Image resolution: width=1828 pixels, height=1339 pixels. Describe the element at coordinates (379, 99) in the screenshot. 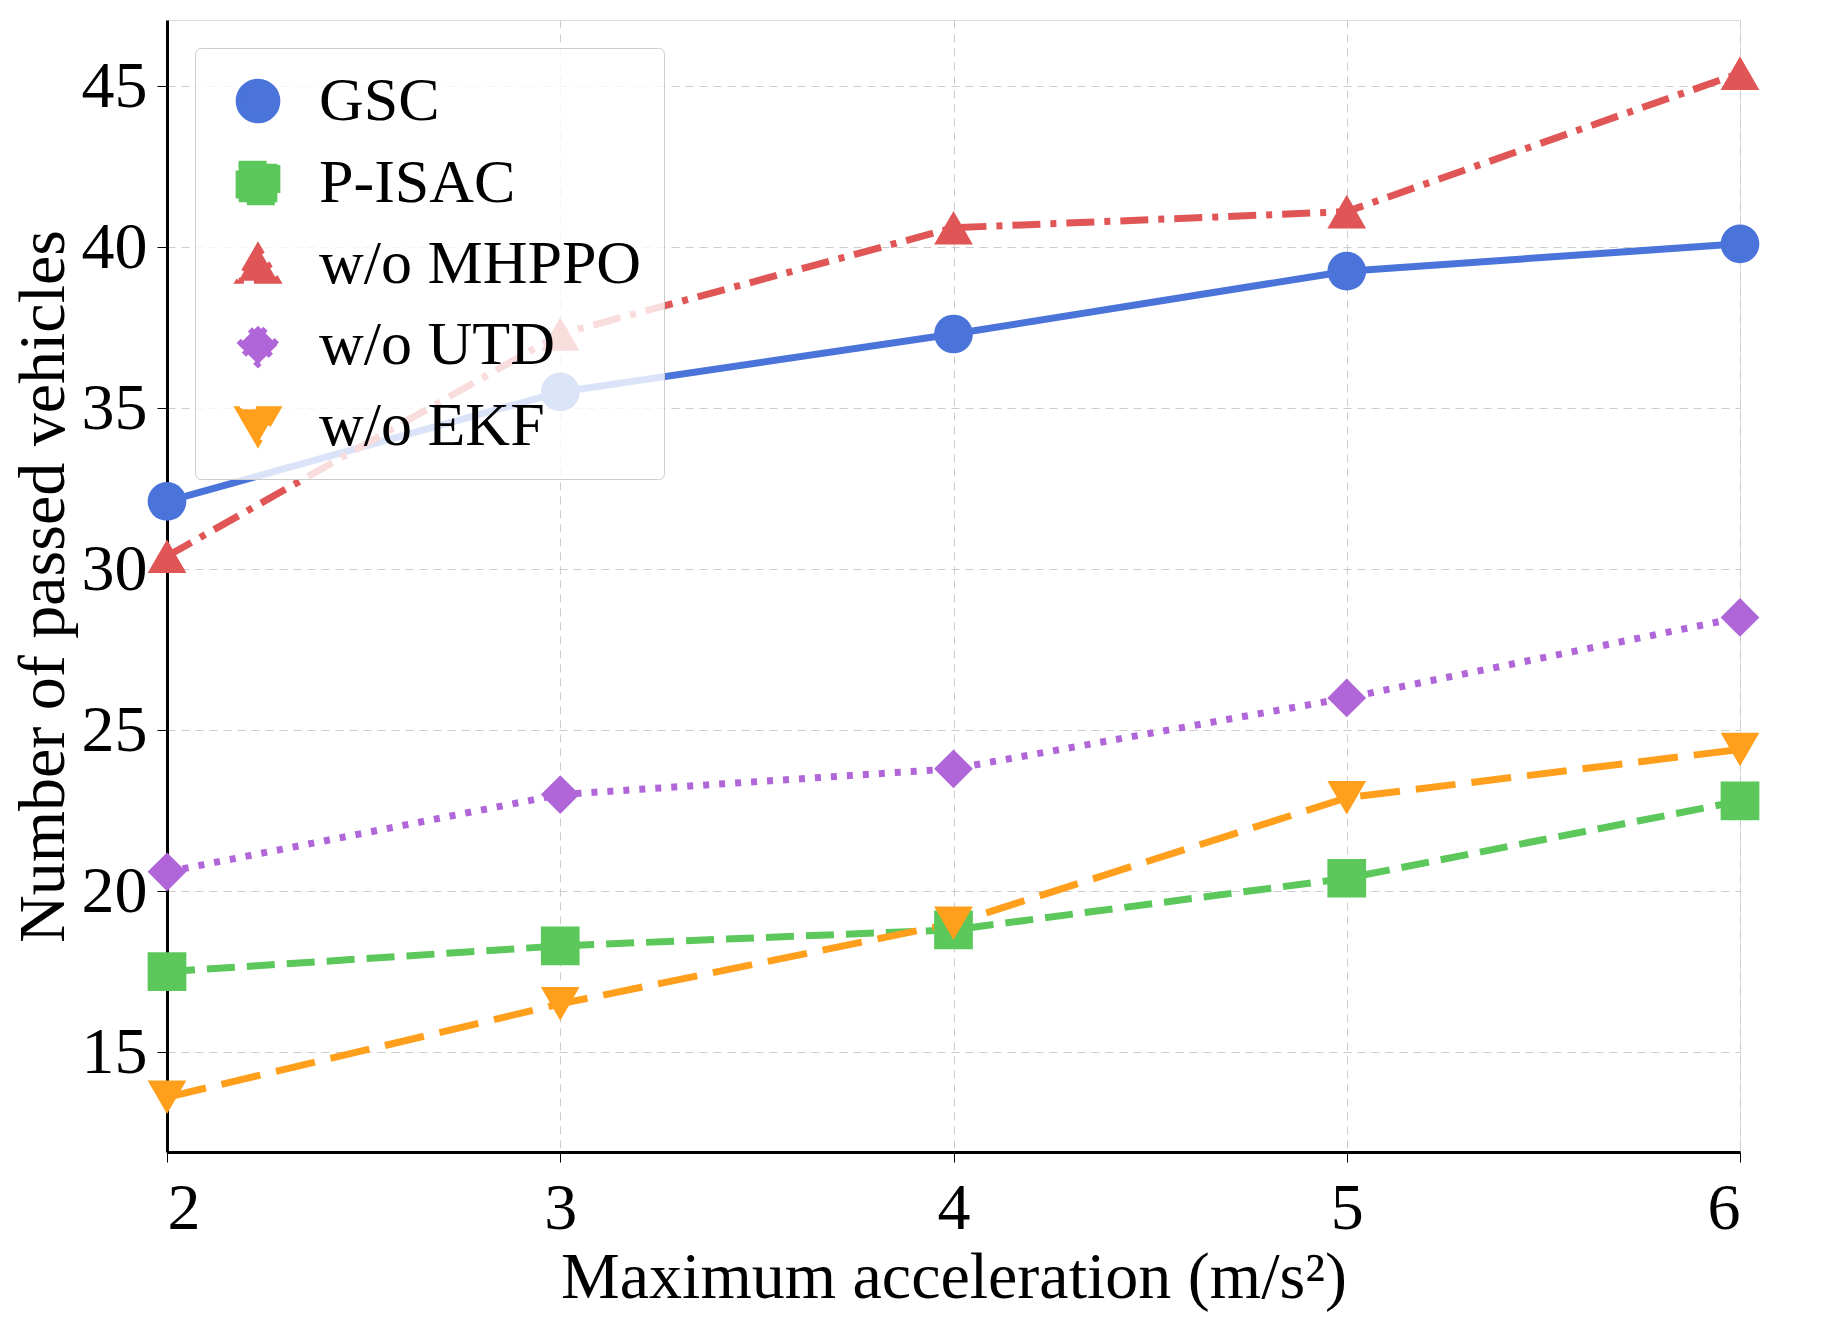

I see `legend-label: GSC` at that location.